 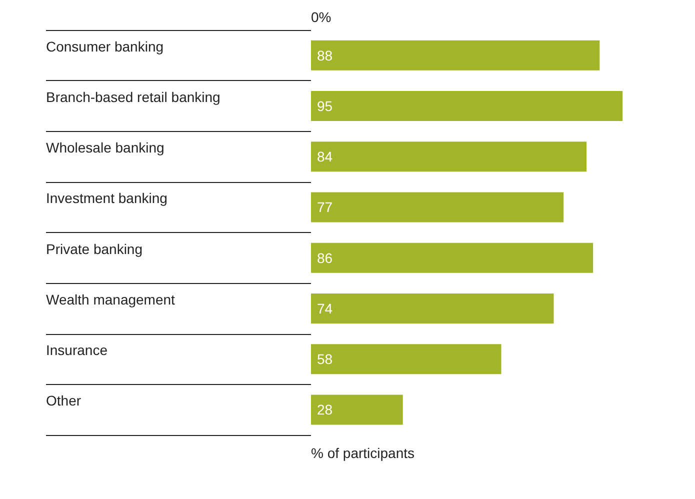 I want to click on data-label: 58, so click(x=325, y=359).